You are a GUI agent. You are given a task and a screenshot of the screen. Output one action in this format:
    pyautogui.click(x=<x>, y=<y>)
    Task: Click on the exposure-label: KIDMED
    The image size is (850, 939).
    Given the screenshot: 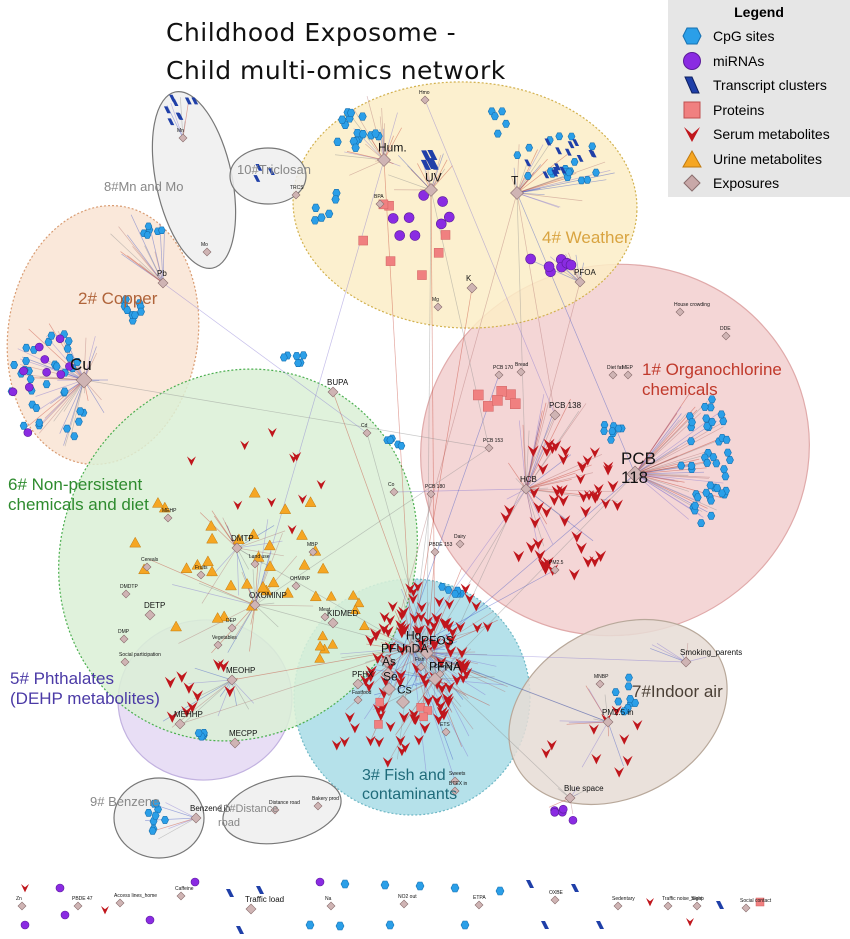 What is the action you would take?
    pyautogui.click(x=342, y=613)
    